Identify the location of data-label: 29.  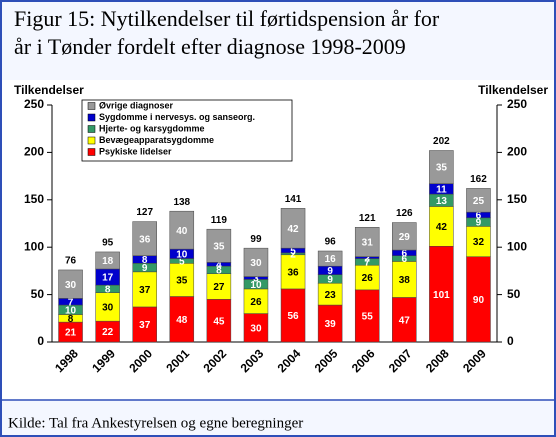
(405, 237).